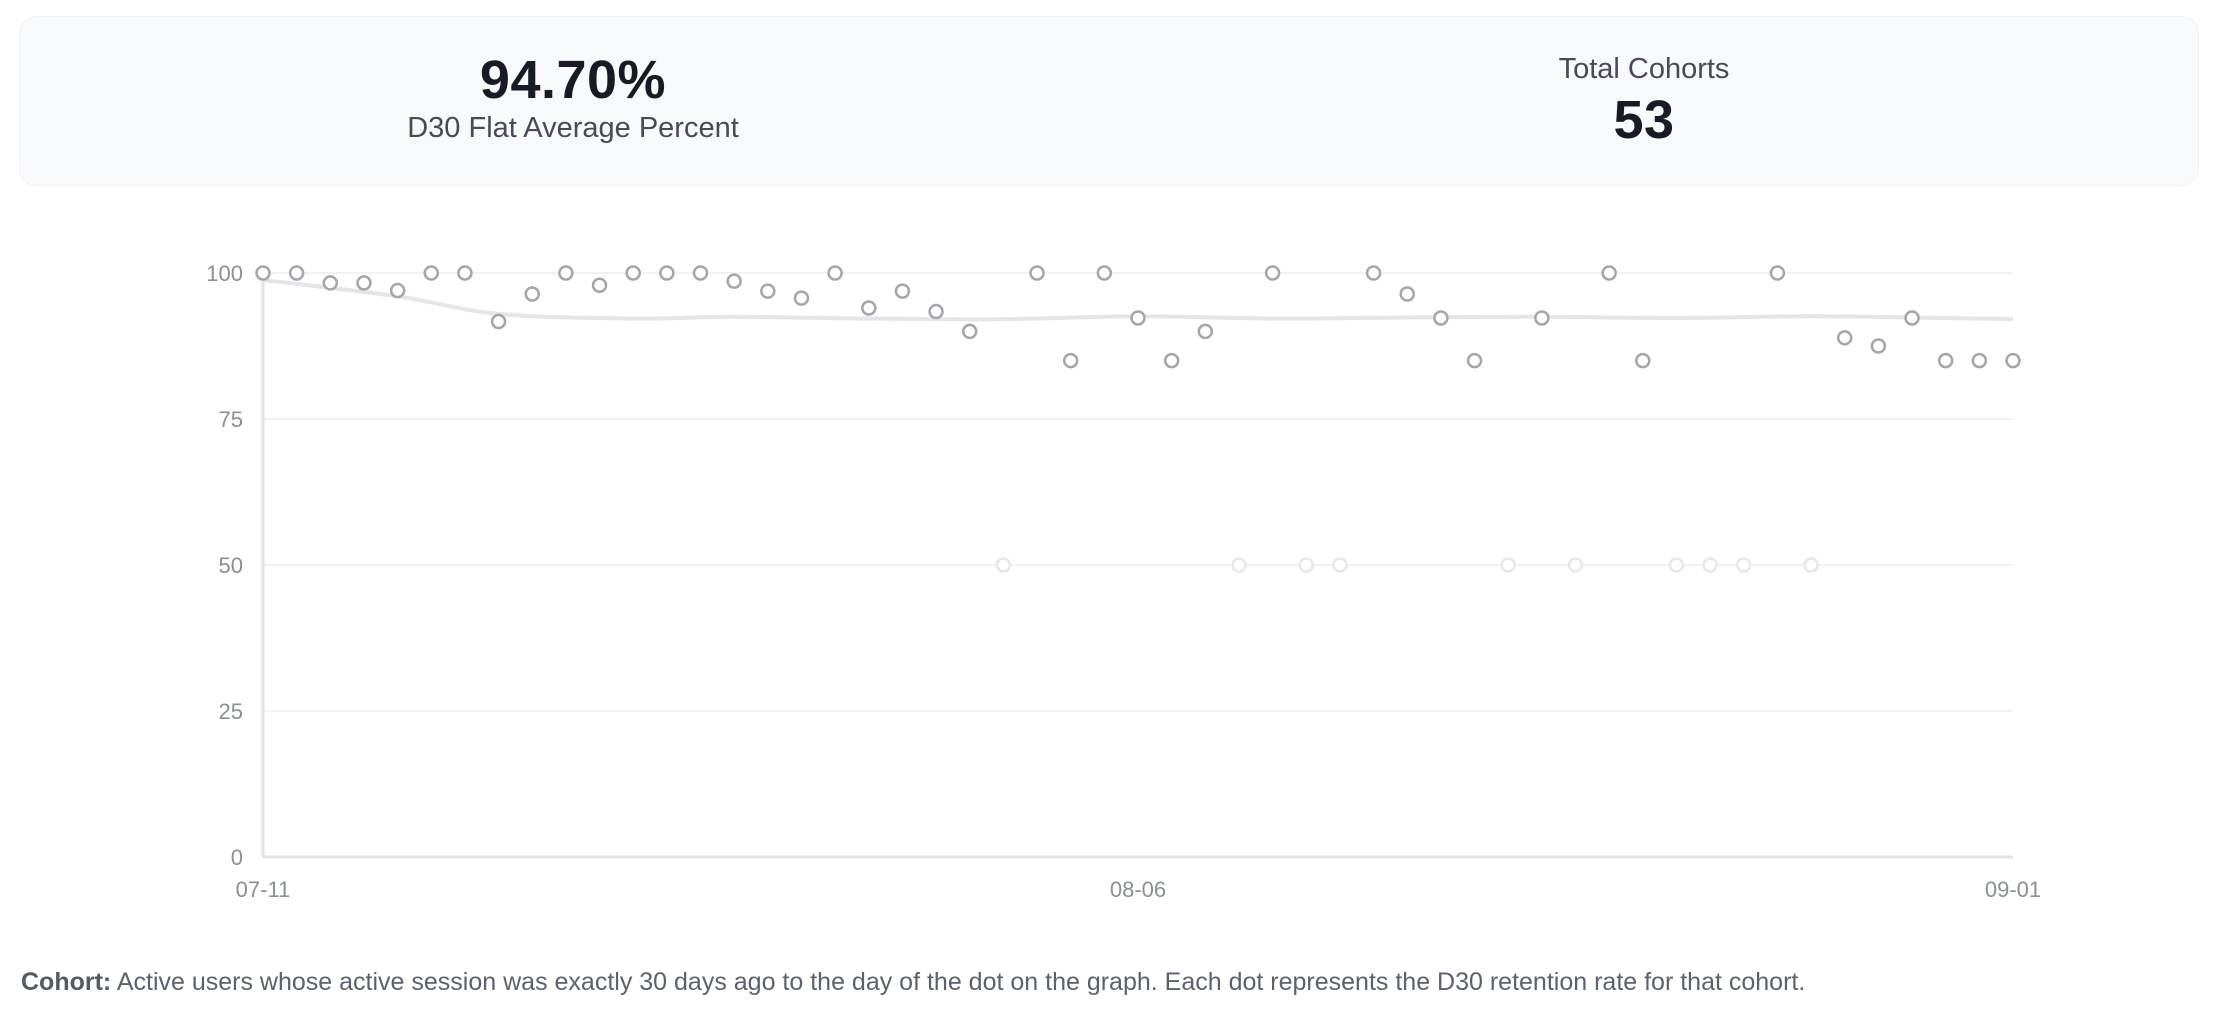 The width and height of the screenshot is (2222, 1014). What do you see at coordinates (224, 273) in the screenshot?
I see `y-tick-label: 100` at bounding box center [224, 273].